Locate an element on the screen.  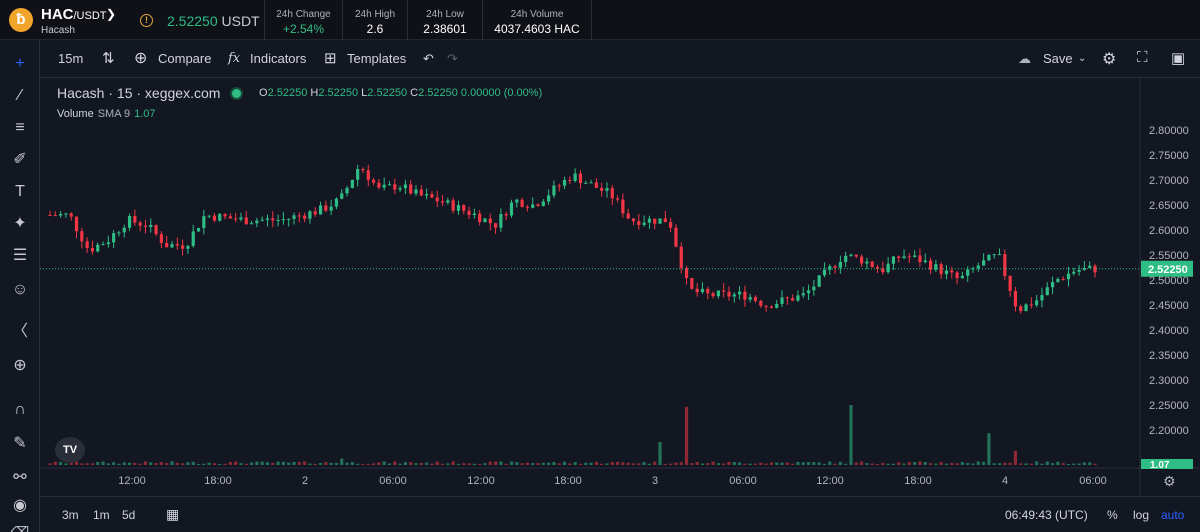
price-tick-label: 2.20000 is located at coordinates (1169, 431).